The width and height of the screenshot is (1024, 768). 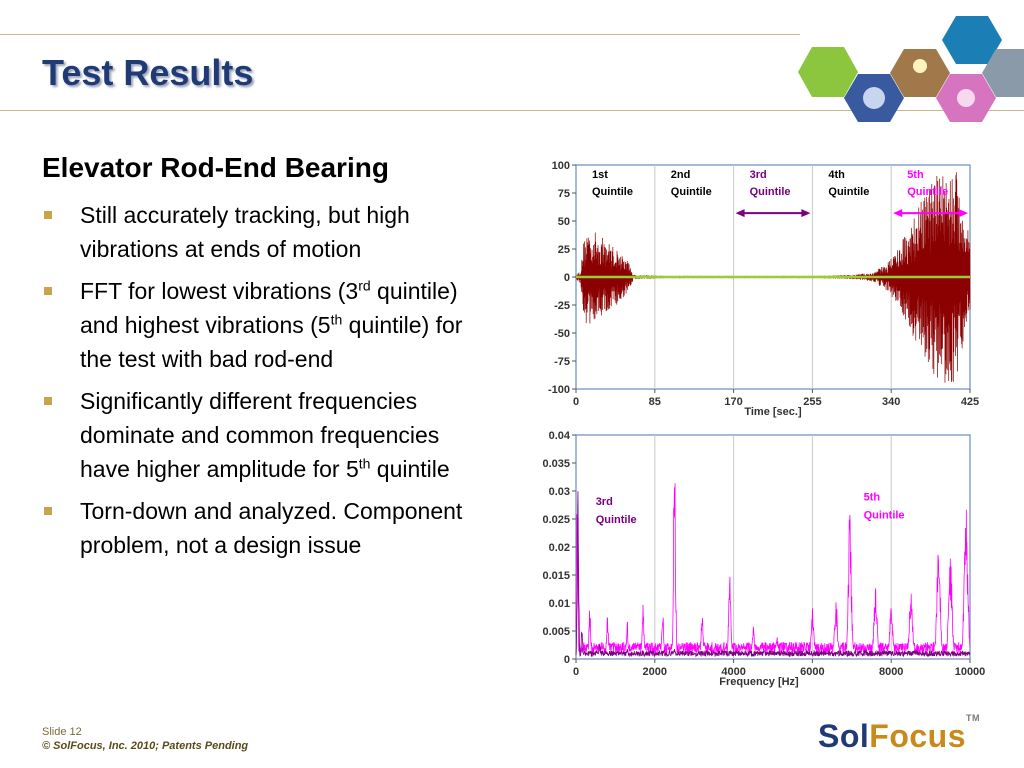 I want to click on bullet-text: quintile, so click(x=410, y=469).